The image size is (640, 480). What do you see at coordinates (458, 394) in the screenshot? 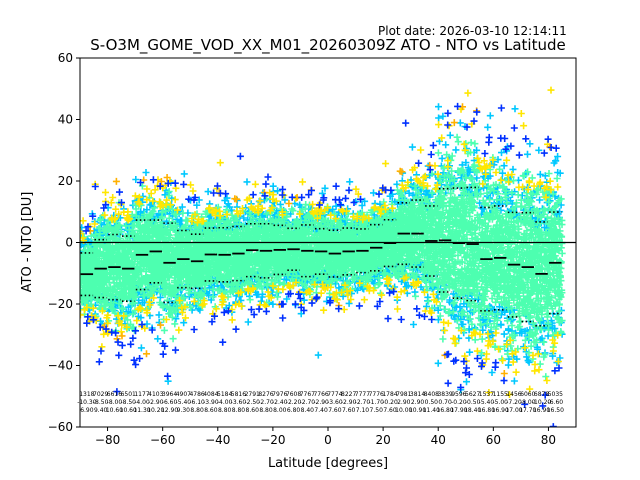
I see `bin-label: 9596` at bounding box center [458, 394].